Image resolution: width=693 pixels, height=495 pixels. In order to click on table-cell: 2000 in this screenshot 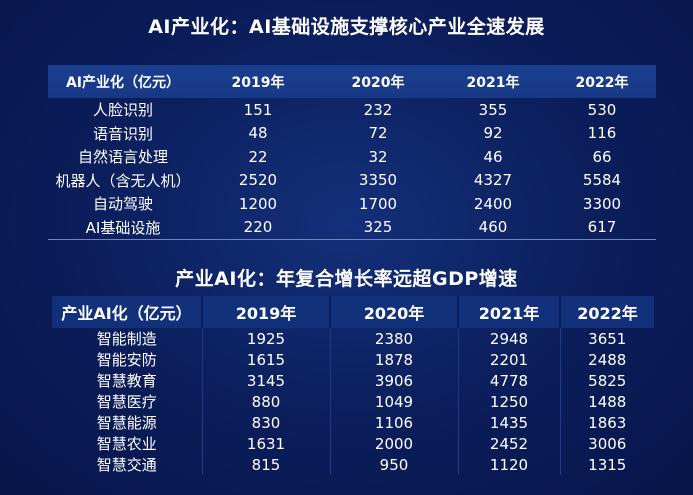, I will do `click(394, 443)`.